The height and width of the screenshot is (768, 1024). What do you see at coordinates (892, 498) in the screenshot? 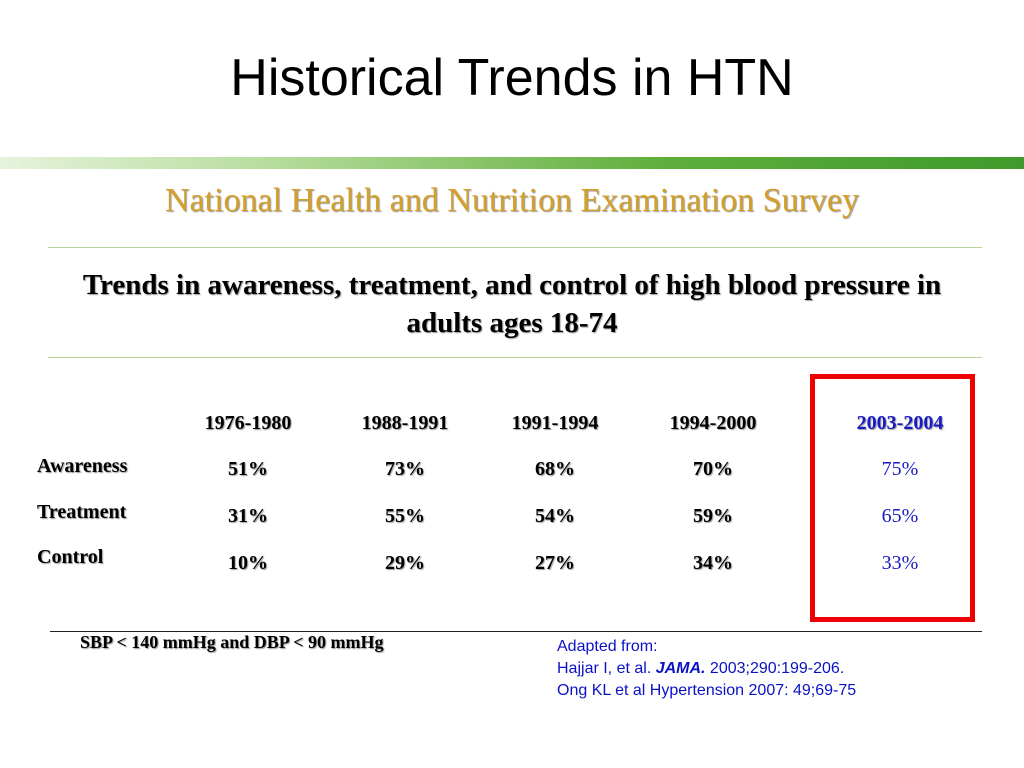
I see `highlight-box-2003-2004` at bounding box center [892, 498].